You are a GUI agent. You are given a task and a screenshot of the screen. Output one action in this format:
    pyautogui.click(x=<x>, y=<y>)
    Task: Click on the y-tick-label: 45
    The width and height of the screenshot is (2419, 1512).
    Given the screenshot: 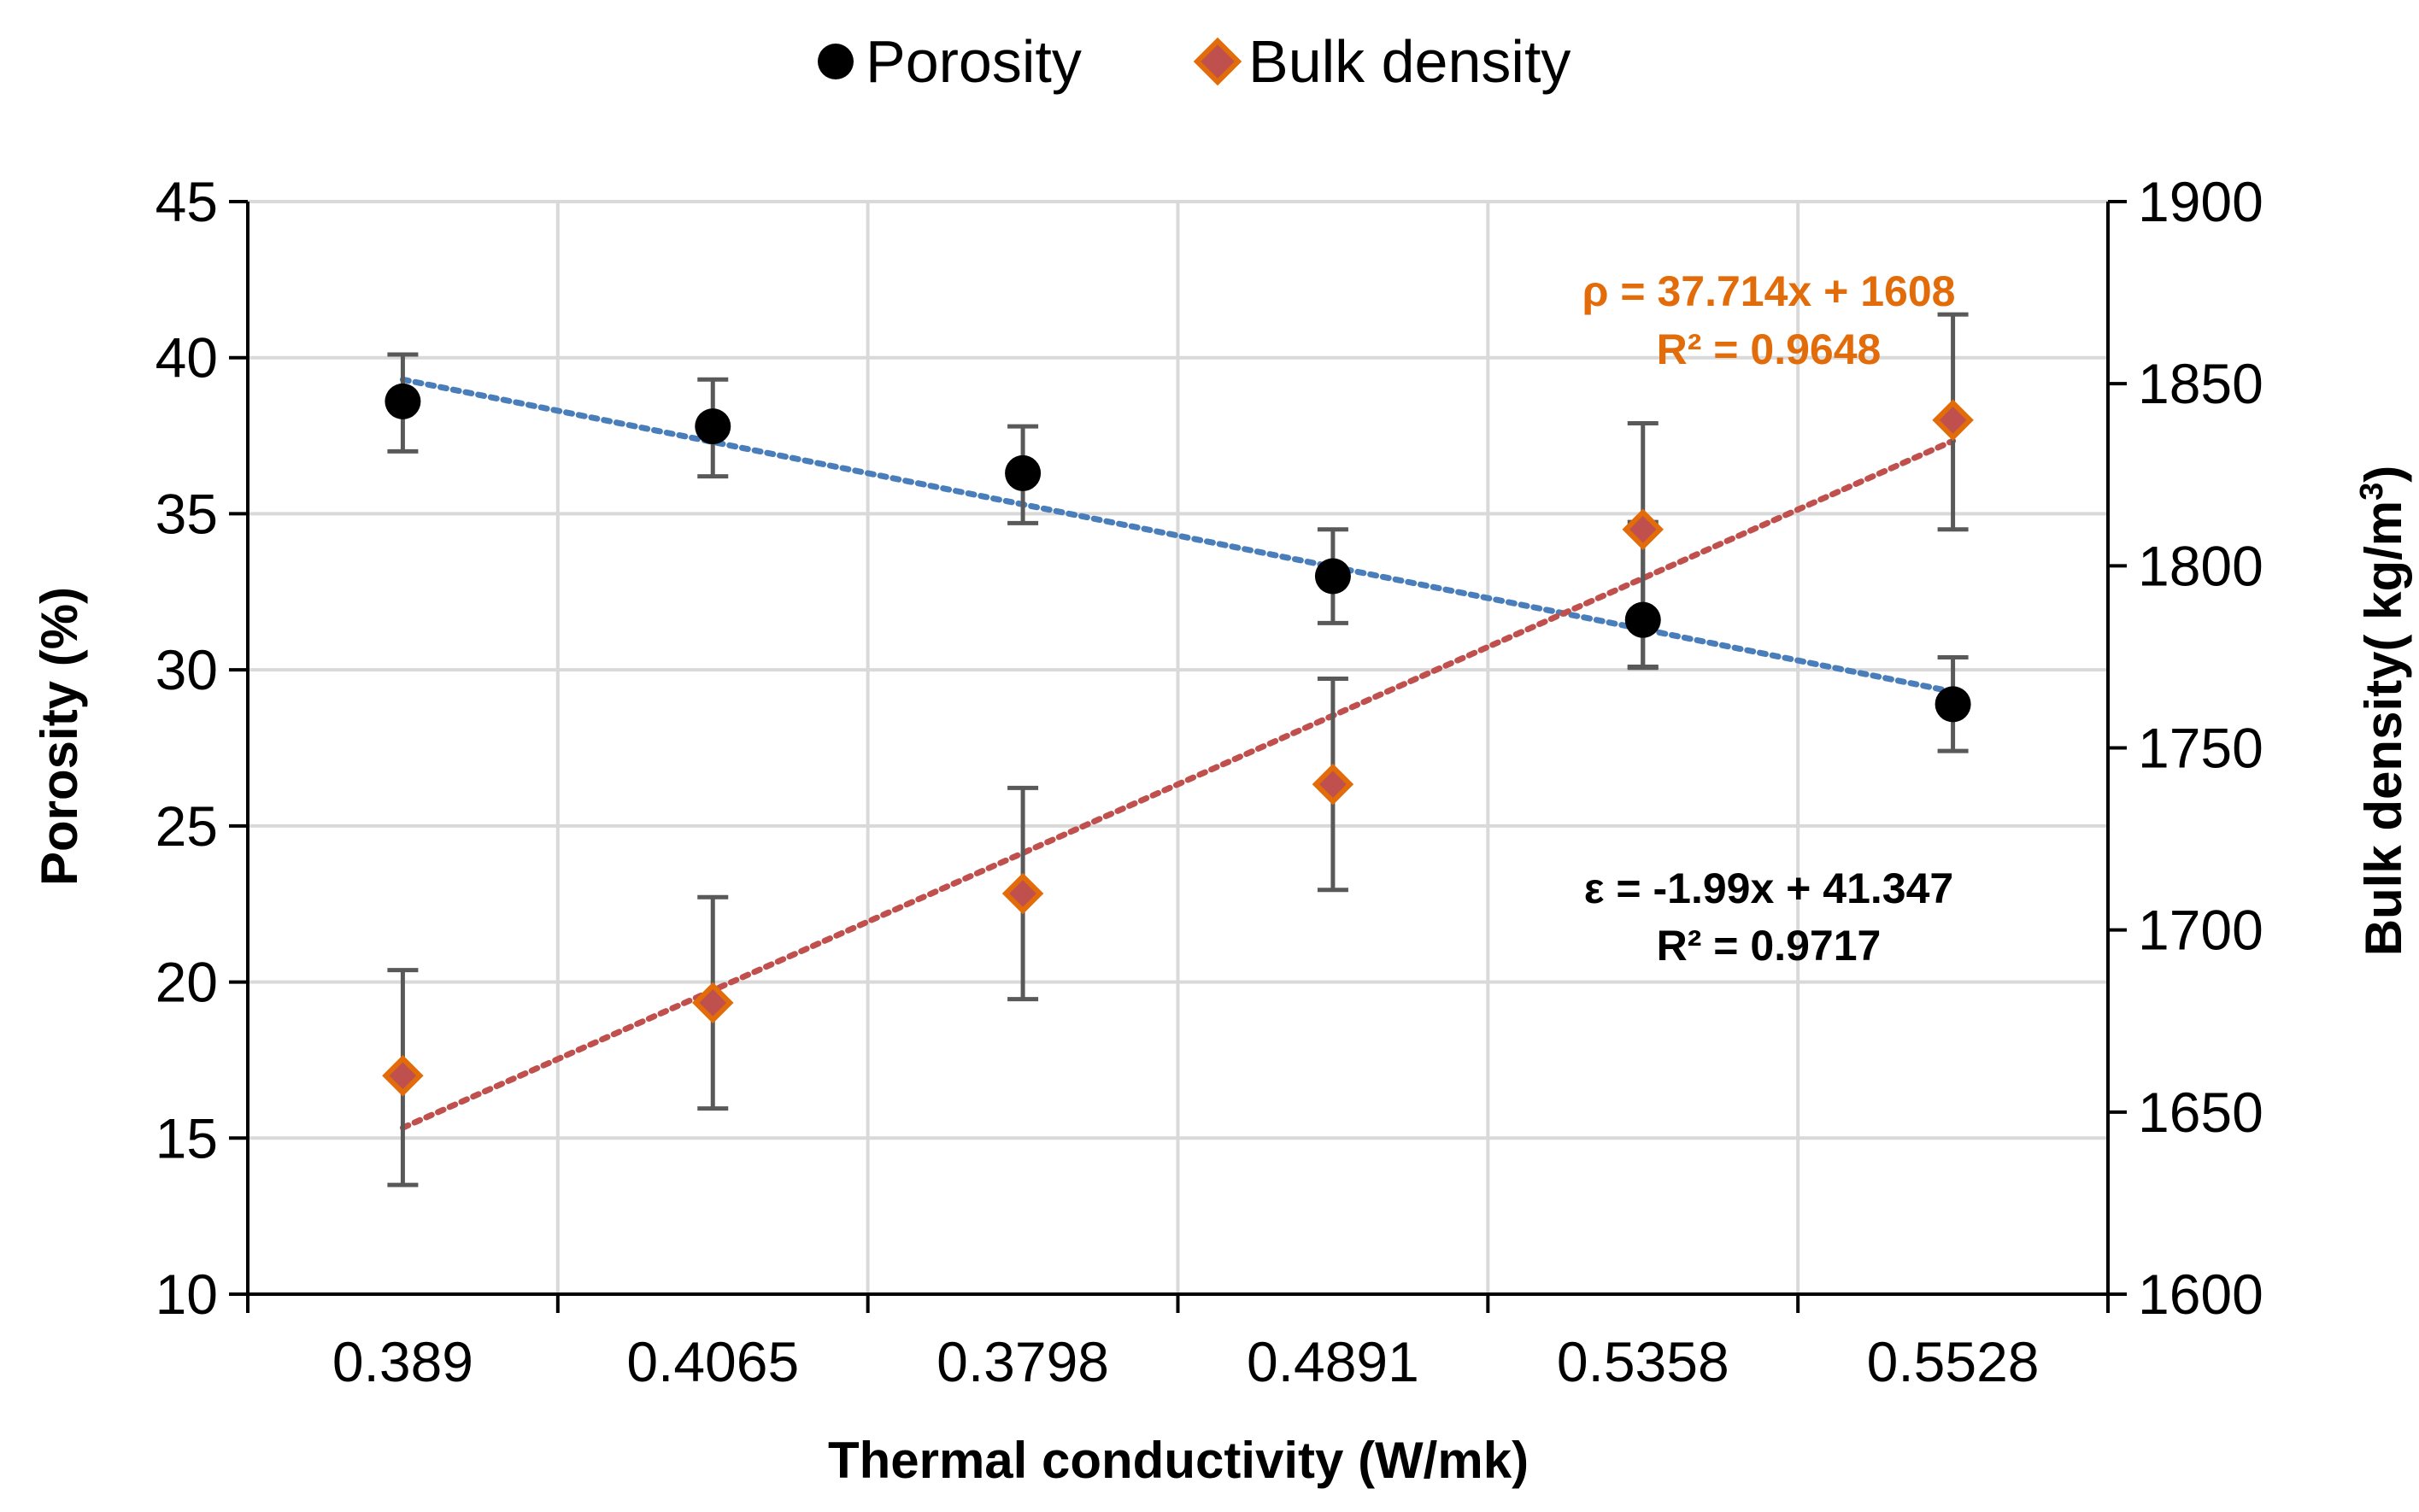 What is the action you would take?
    pyautogui.click(x=187, y=201)
    